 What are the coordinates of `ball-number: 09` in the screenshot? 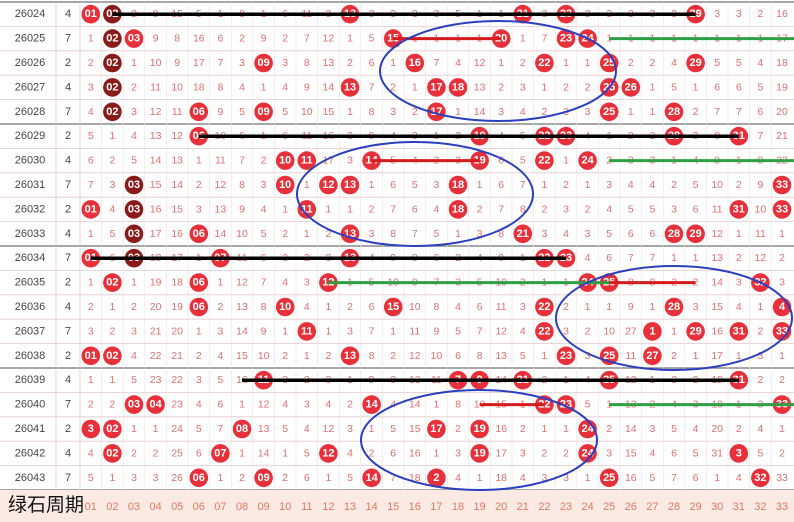 It's located at (263, 112).